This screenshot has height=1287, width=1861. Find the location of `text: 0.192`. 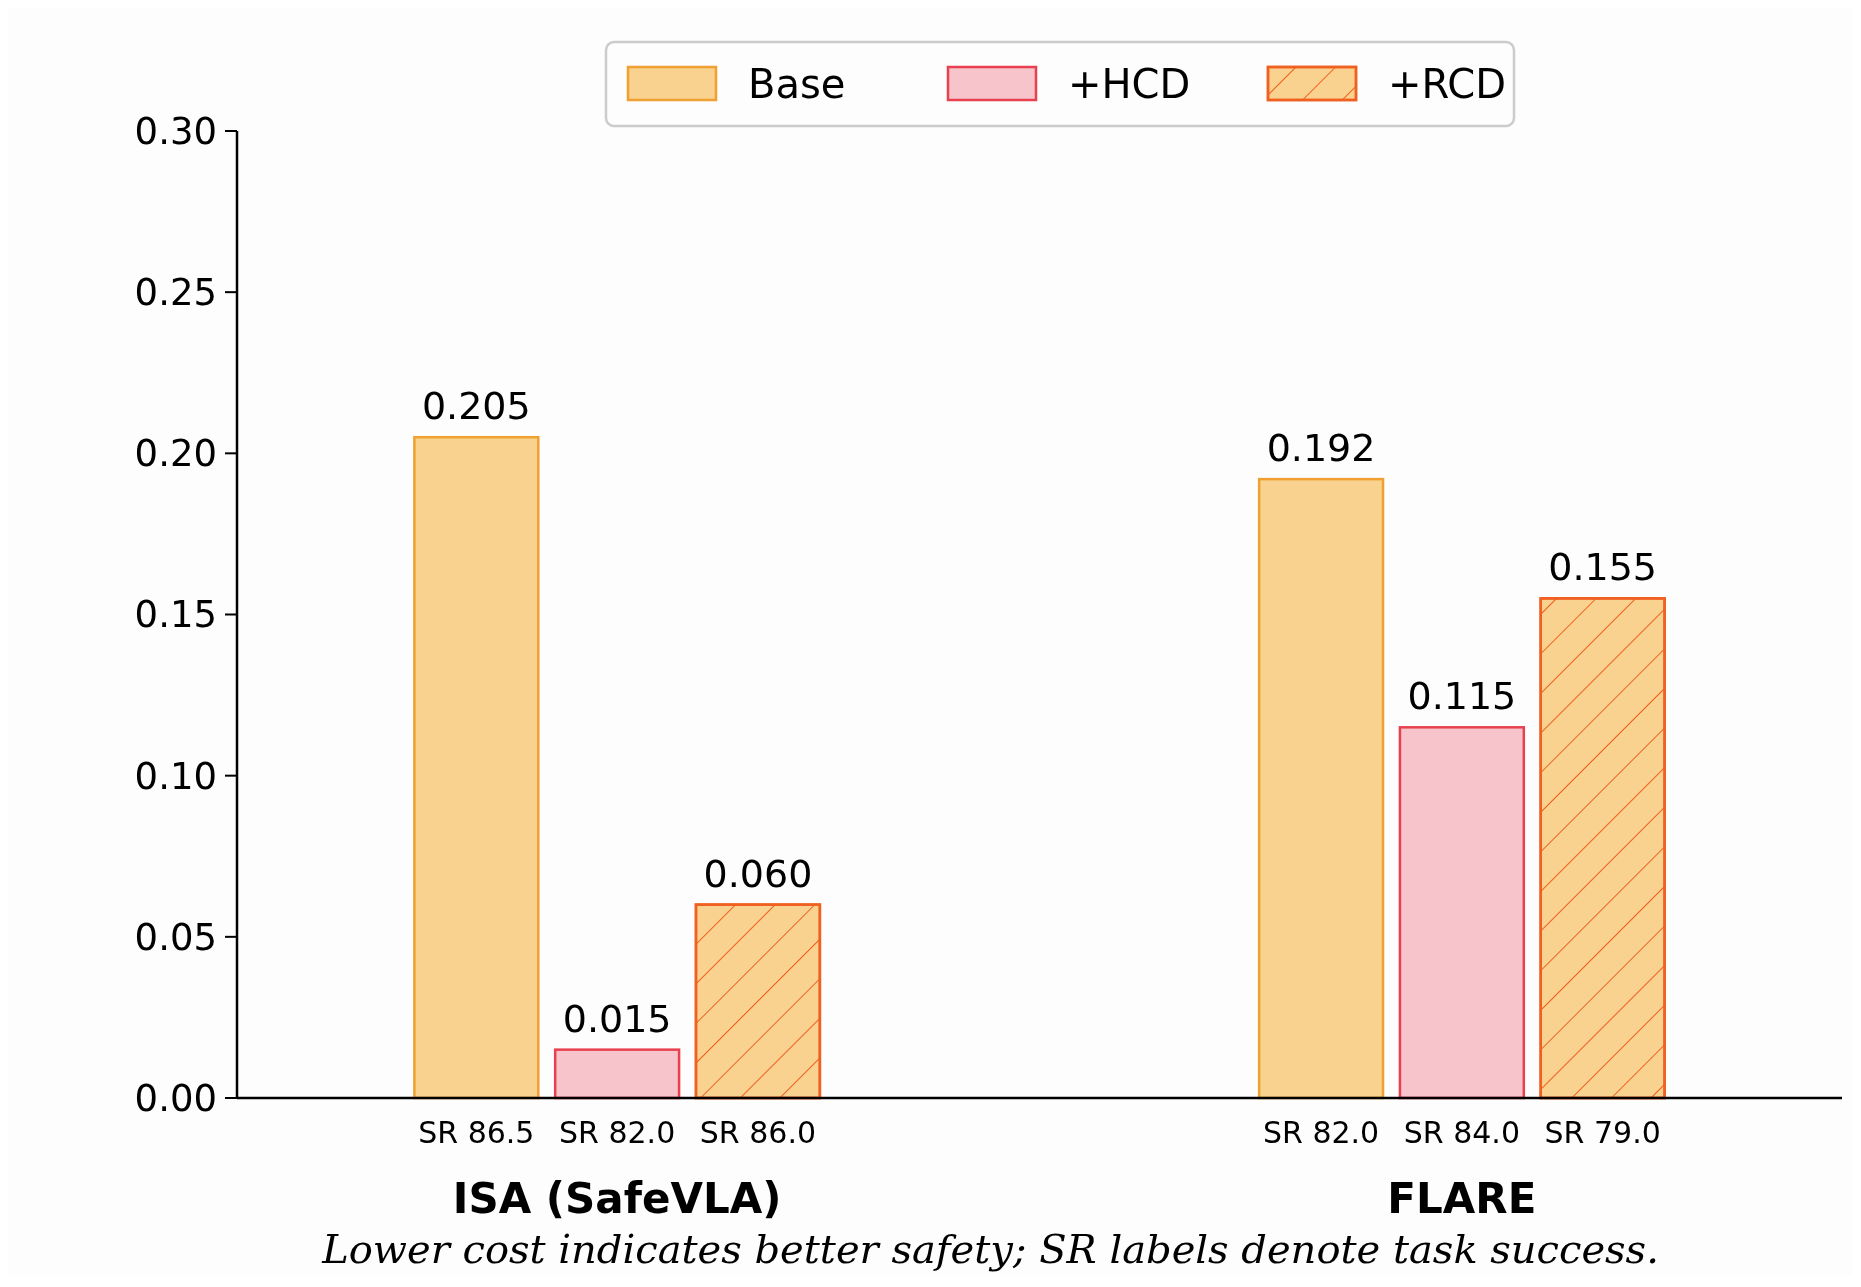

text: 0.192 is located at coordinates (1321, 448).